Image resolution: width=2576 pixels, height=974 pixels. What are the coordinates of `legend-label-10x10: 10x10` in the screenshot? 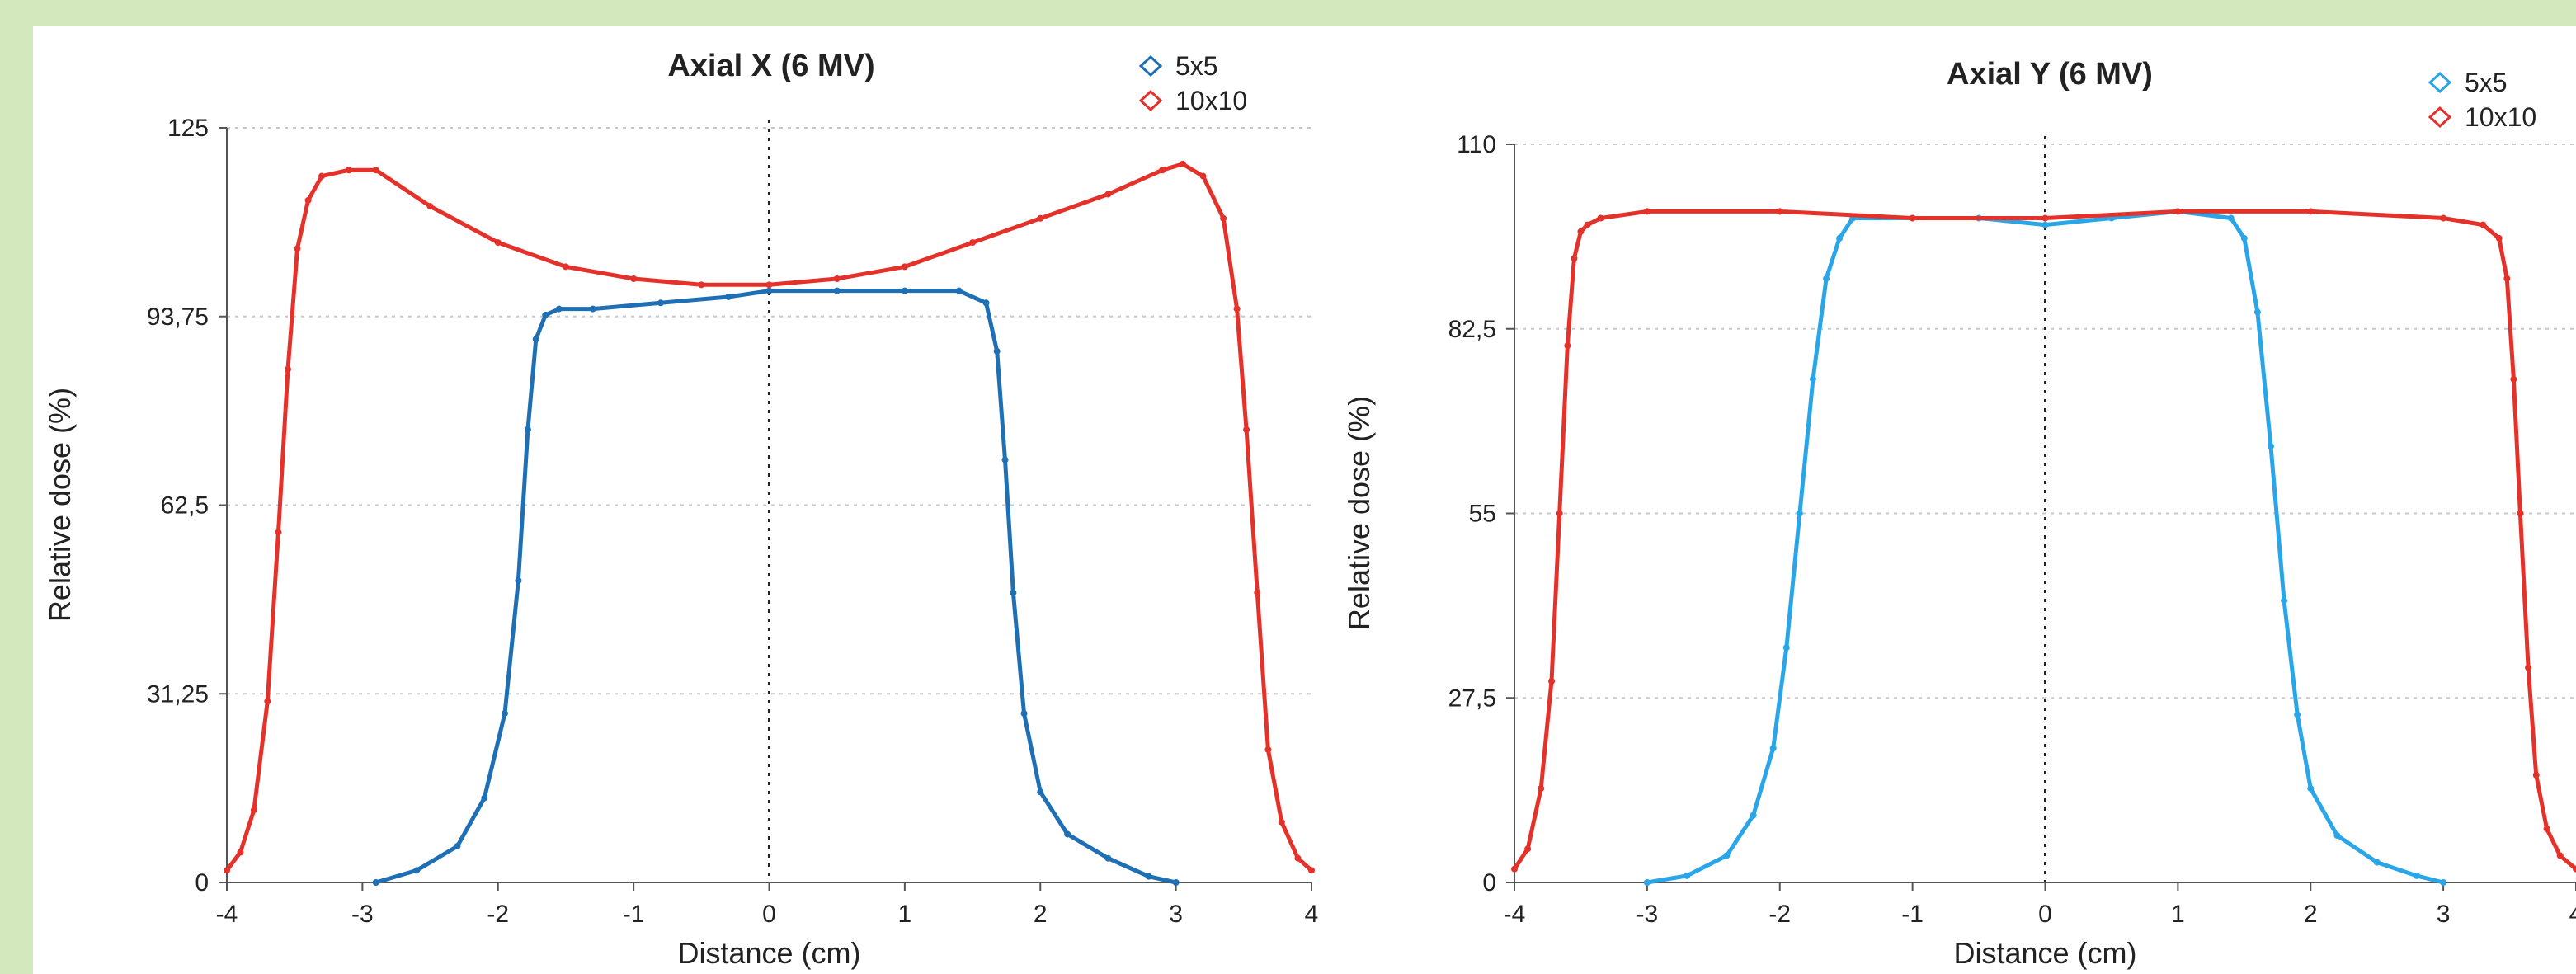 It's located at (1211, 100).